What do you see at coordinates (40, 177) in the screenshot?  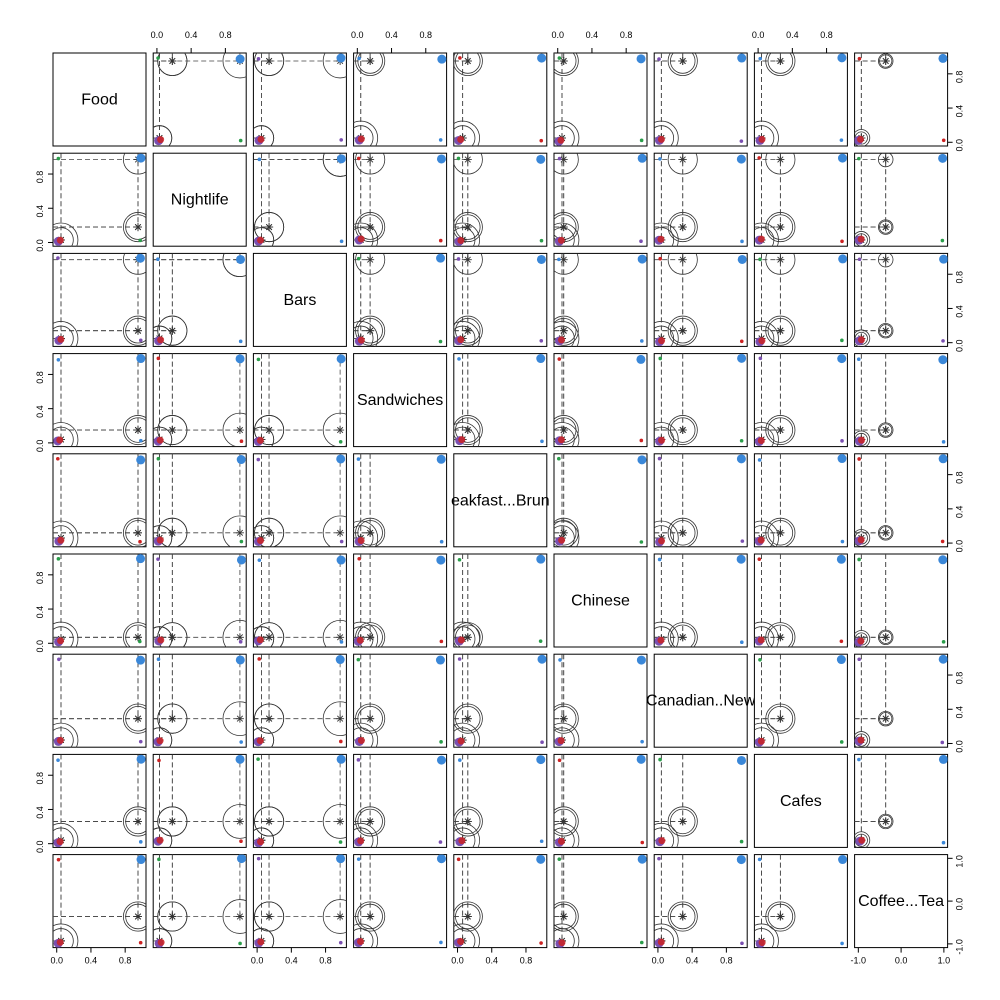 I see `y-tick-label: 0.8` at bounding box center [40, 177].